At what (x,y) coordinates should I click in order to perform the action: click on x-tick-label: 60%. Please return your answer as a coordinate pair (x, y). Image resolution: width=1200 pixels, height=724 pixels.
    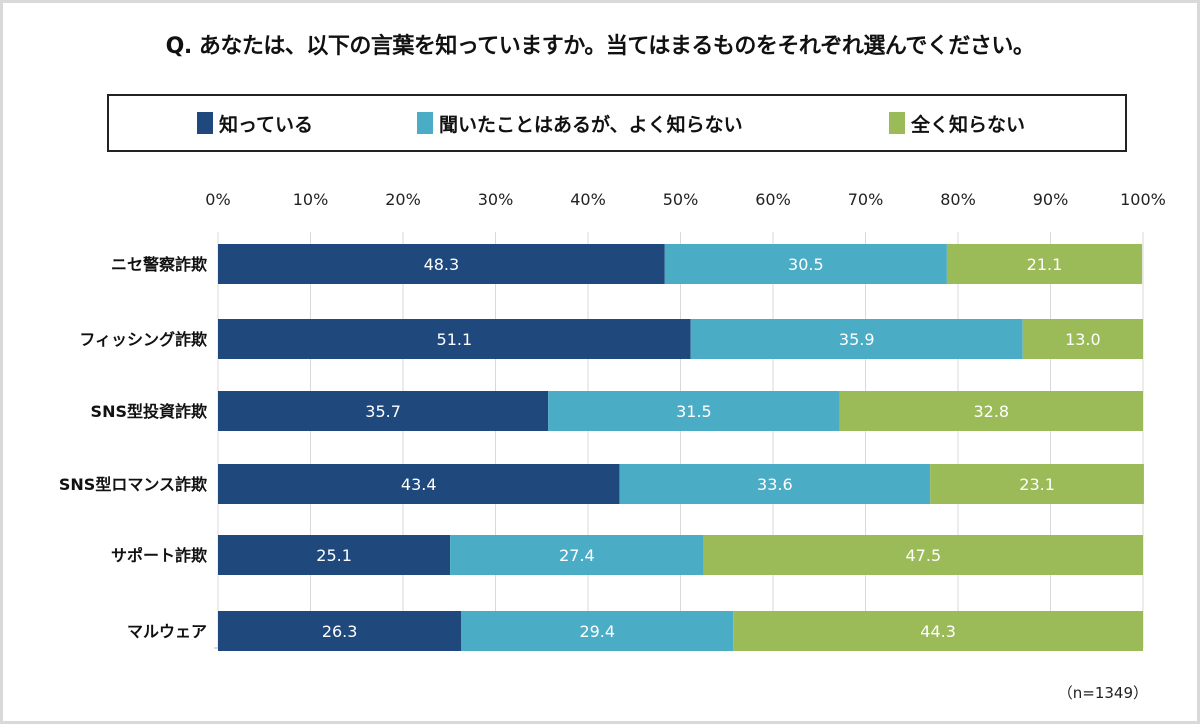
    Looking at the image, I should click on (773, 199).